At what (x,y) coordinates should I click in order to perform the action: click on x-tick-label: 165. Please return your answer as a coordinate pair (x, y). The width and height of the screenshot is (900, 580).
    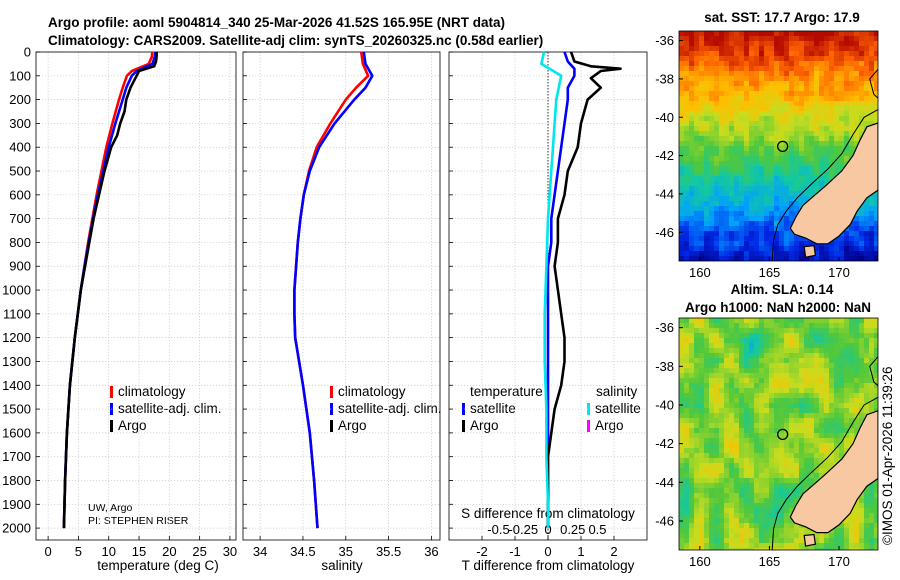
    Looking at the image, I should click on (770, 561).